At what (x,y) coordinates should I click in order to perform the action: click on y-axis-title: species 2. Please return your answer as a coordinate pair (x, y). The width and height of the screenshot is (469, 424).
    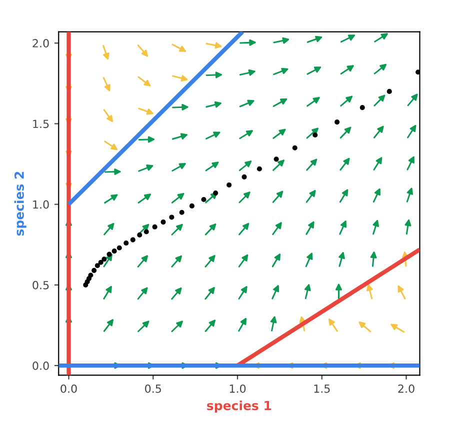
    Looking at the image, I should click on (20, 204).